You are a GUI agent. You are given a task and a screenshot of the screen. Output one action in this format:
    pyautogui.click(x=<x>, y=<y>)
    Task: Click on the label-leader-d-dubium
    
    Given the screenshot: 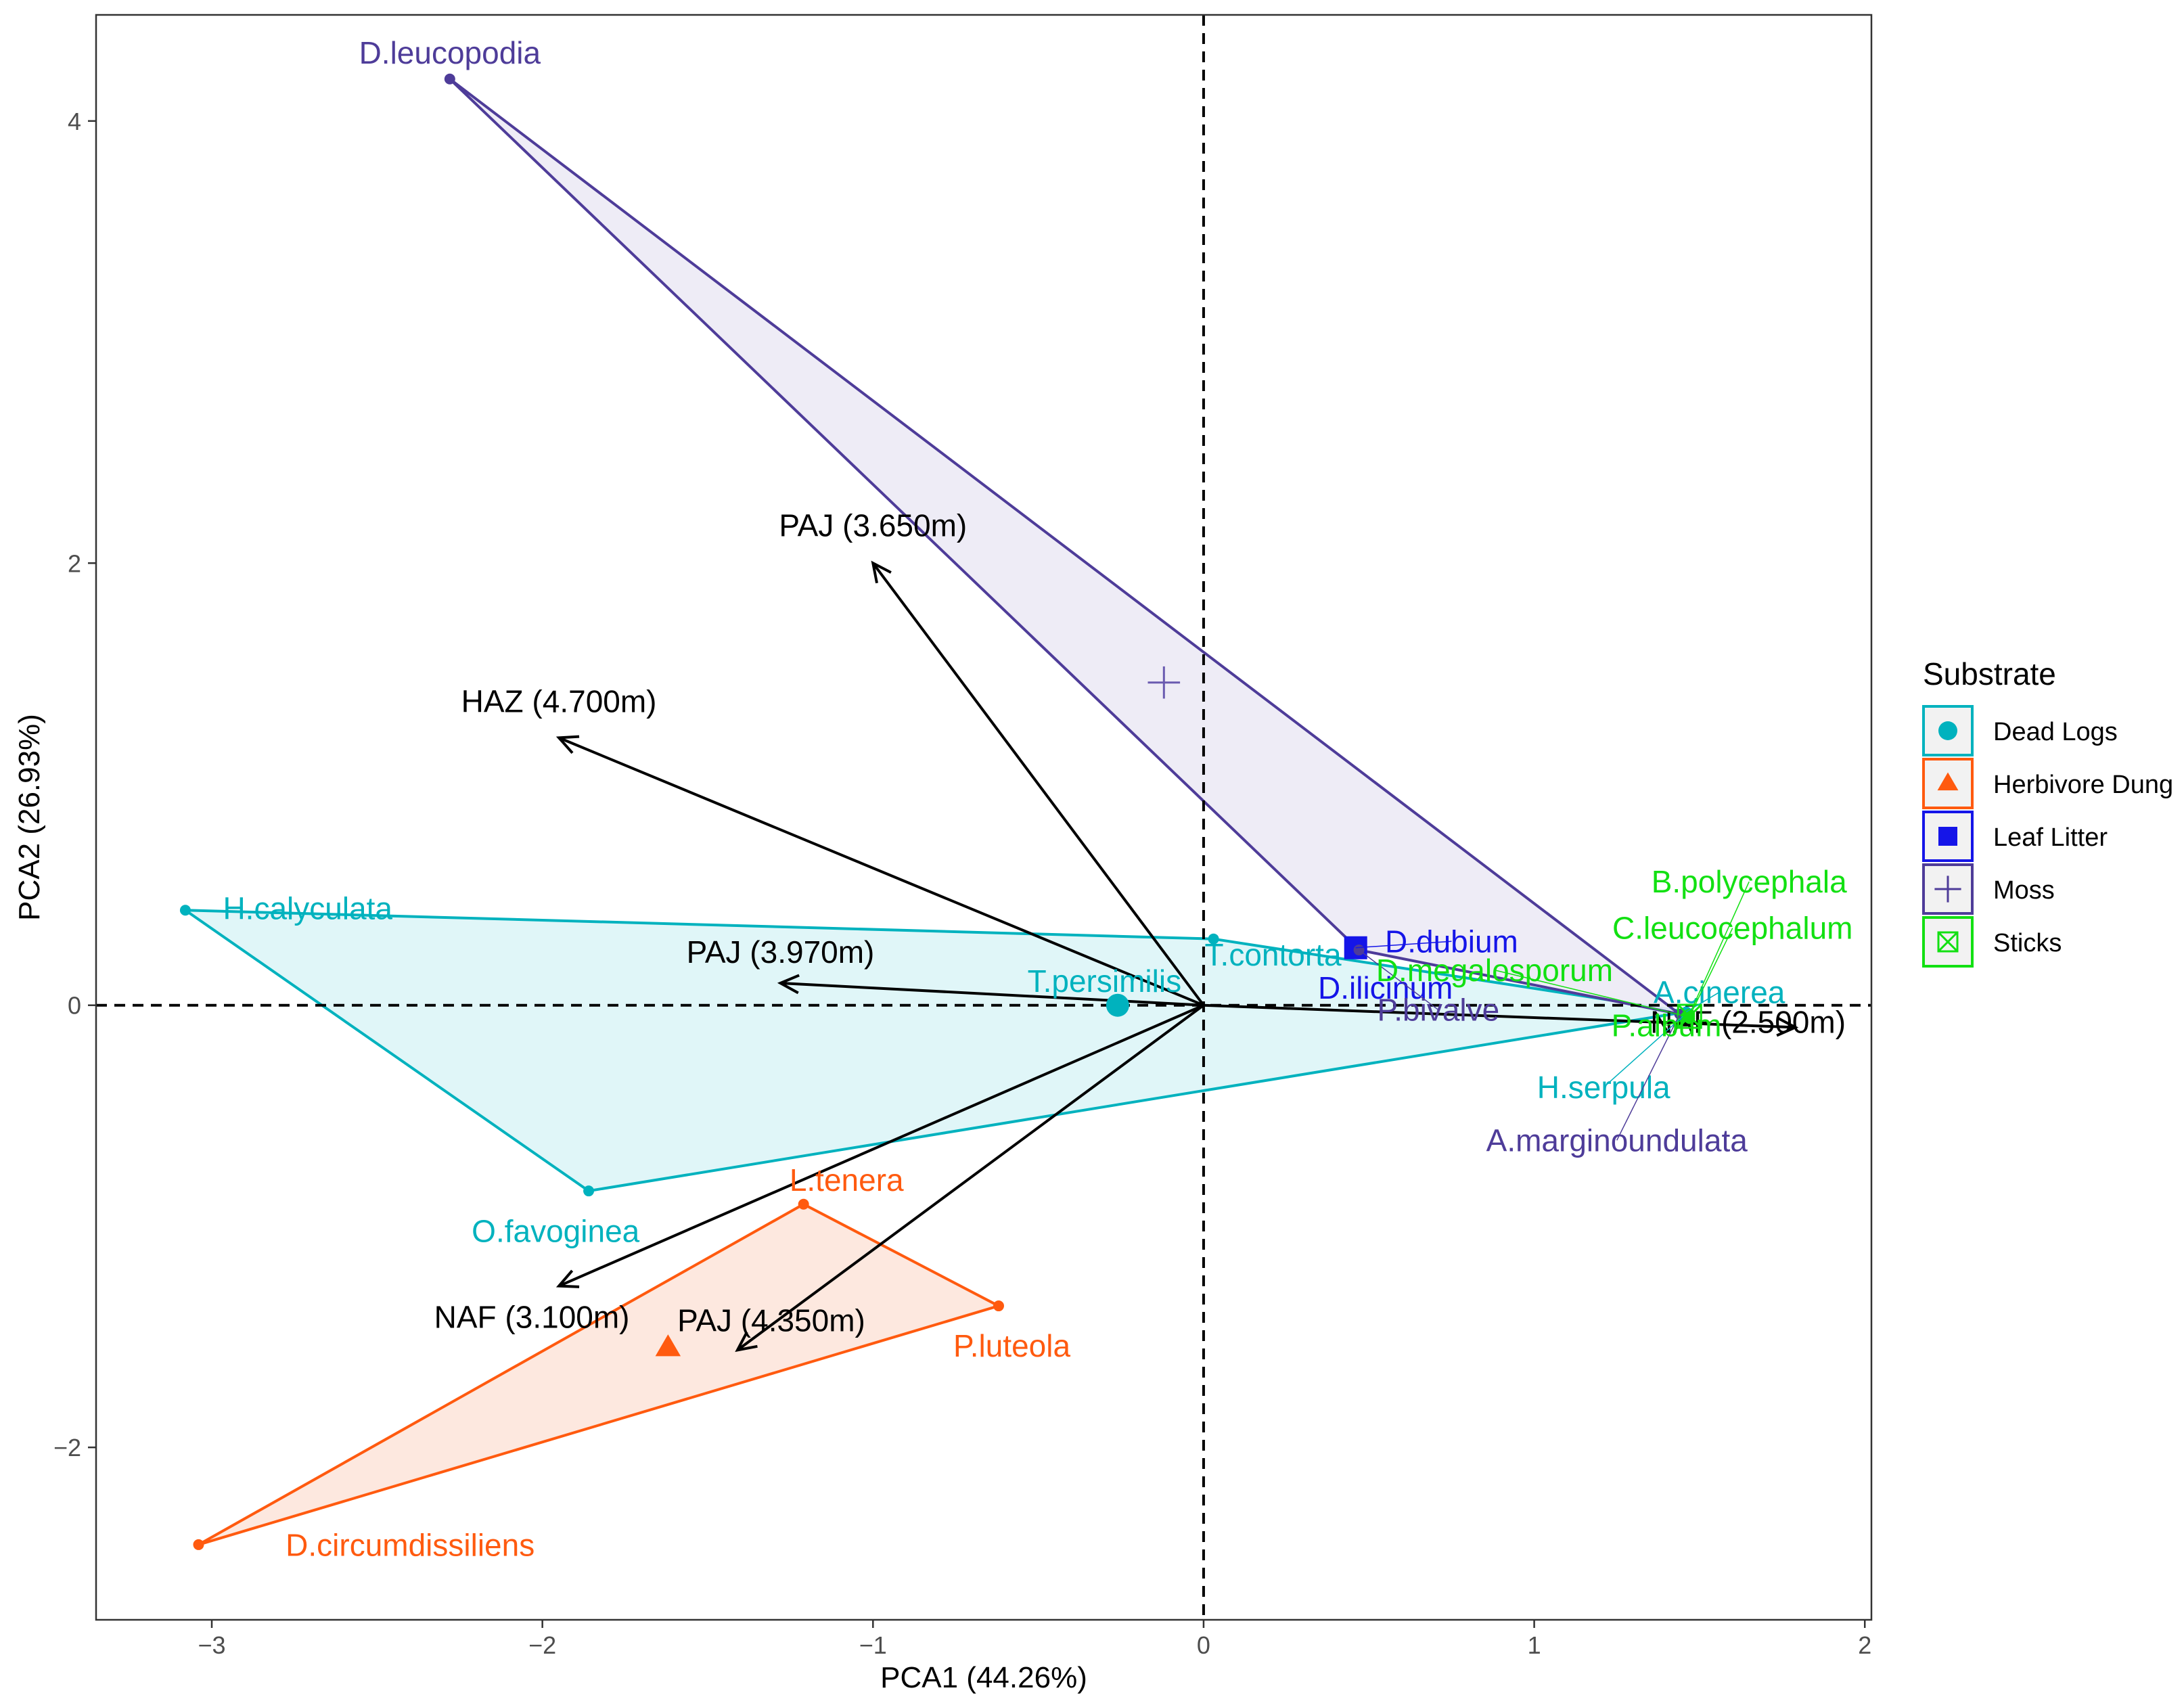 What is the action you would take?
    pyautogui.click(x=1403, y=944)
    